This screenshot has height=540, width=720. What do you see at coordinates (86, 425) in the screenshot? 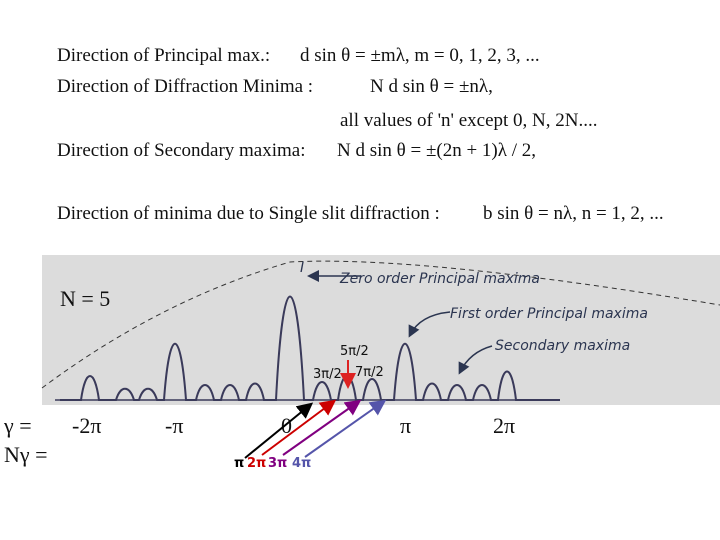
I see `gamma-tick: -2π` at bounding box center [86, 425].